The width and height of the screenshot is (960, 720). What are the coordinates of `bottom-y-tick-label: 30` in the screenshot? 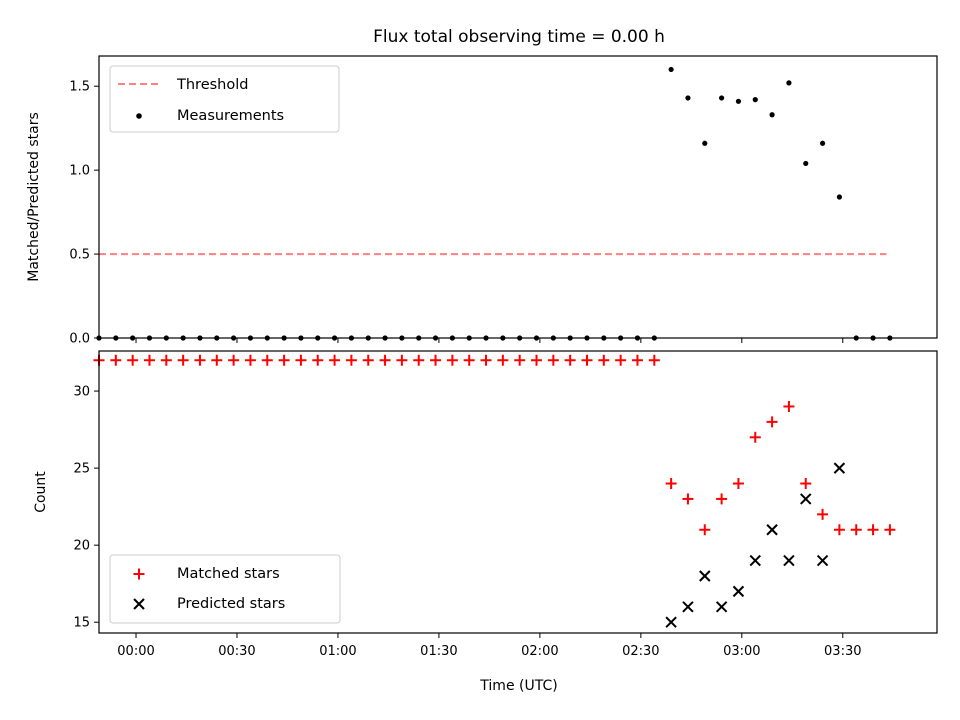 It's located at (81, 392).